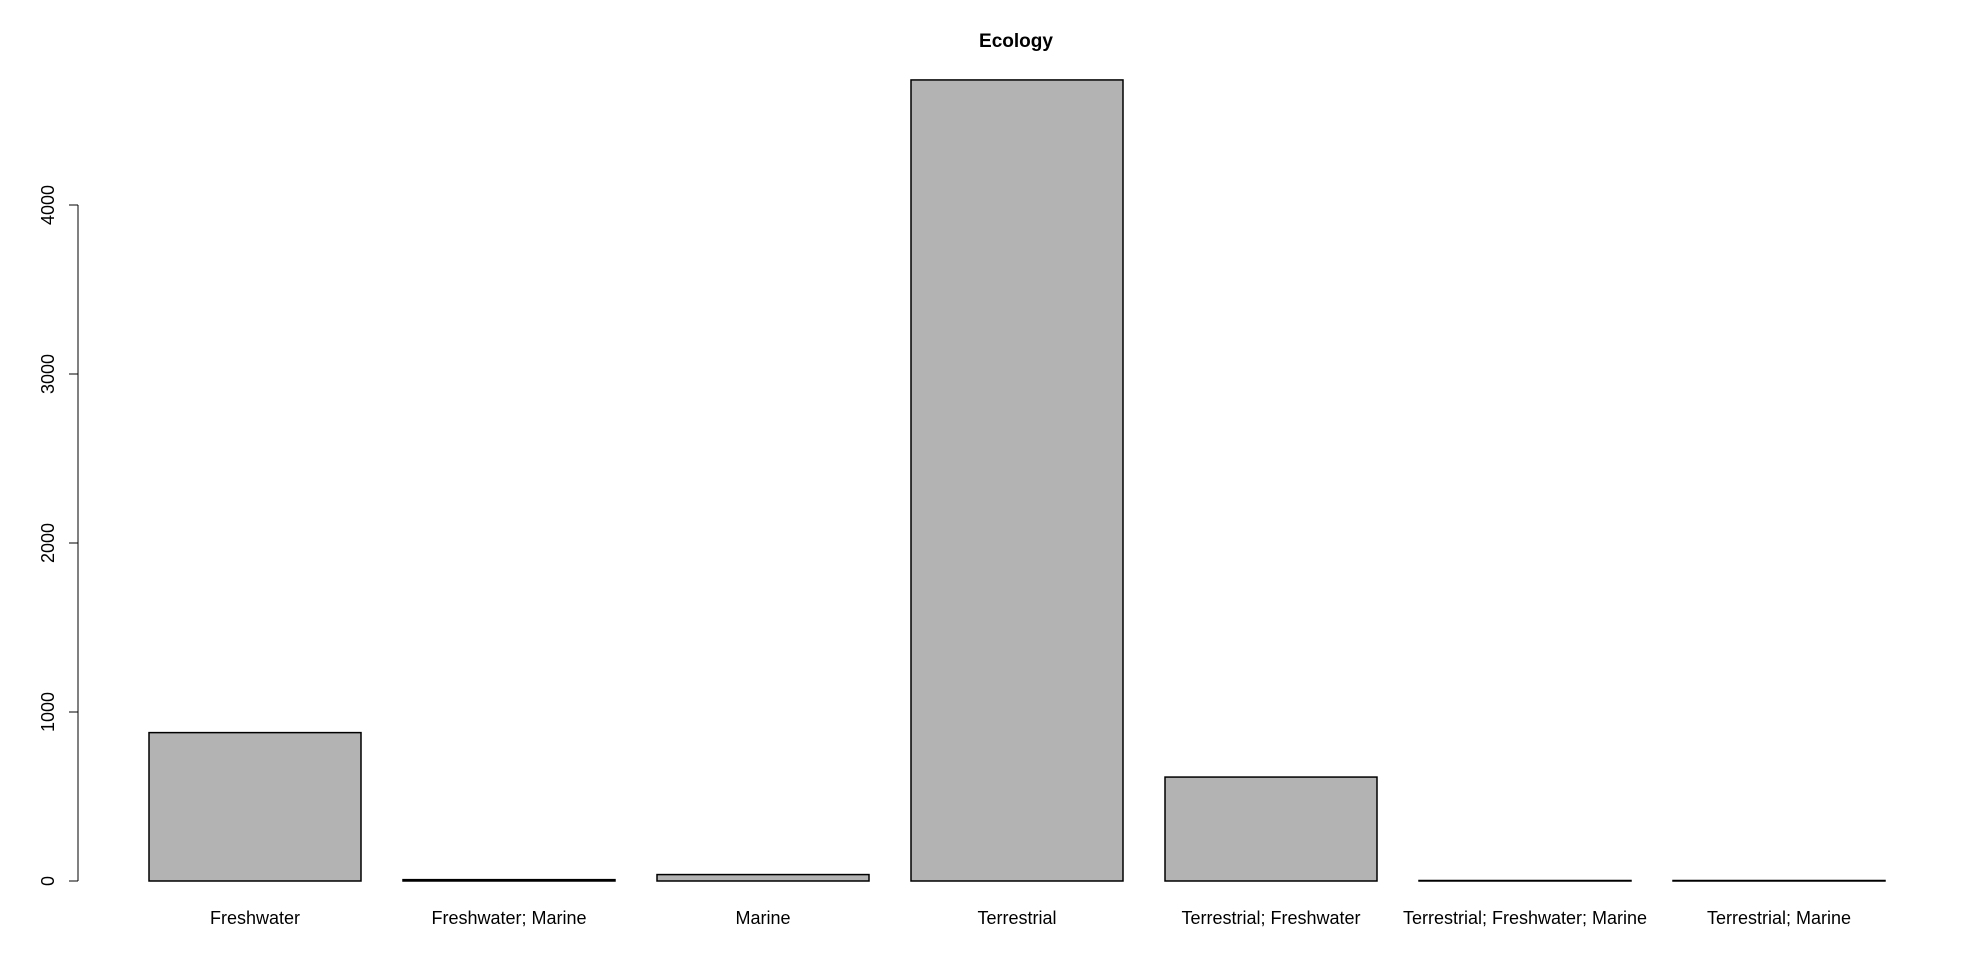 This screenshot has height=977, width=1973. I want to click on y-tick-label: 3000, so click(48, 374).